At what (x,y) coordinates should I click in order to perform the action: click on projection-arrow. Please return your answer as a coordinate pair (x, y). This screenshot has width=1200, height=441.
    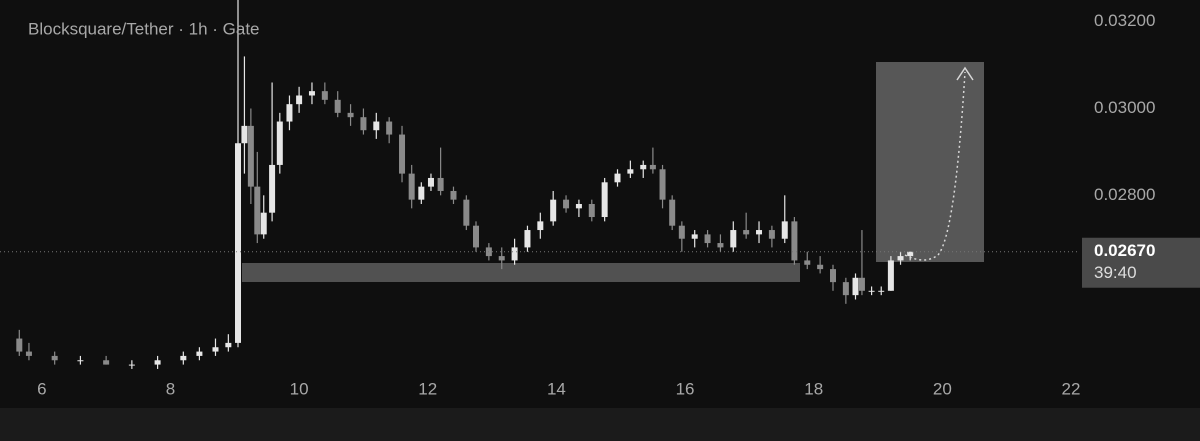
    Looking at the image, I should click on (935, 166).